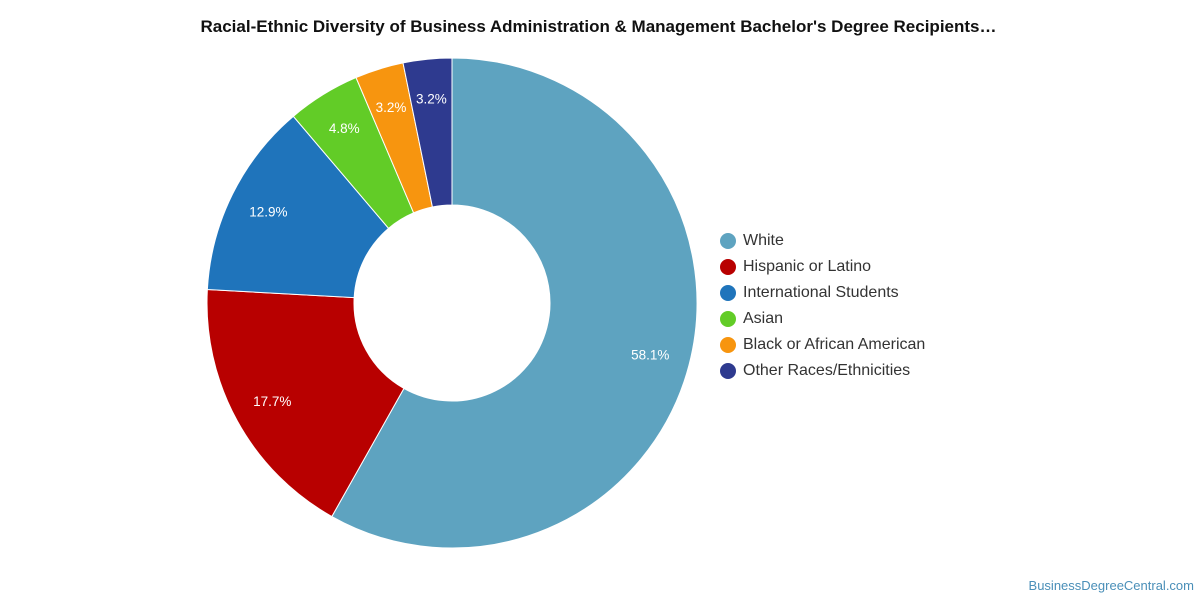 Image resolution: width=1200 pixels, height=600 pixels. What do you see at coordinates (822, 319) in the screenshot?
I see `legend-item: Asian` at bounding box center [822, 319].